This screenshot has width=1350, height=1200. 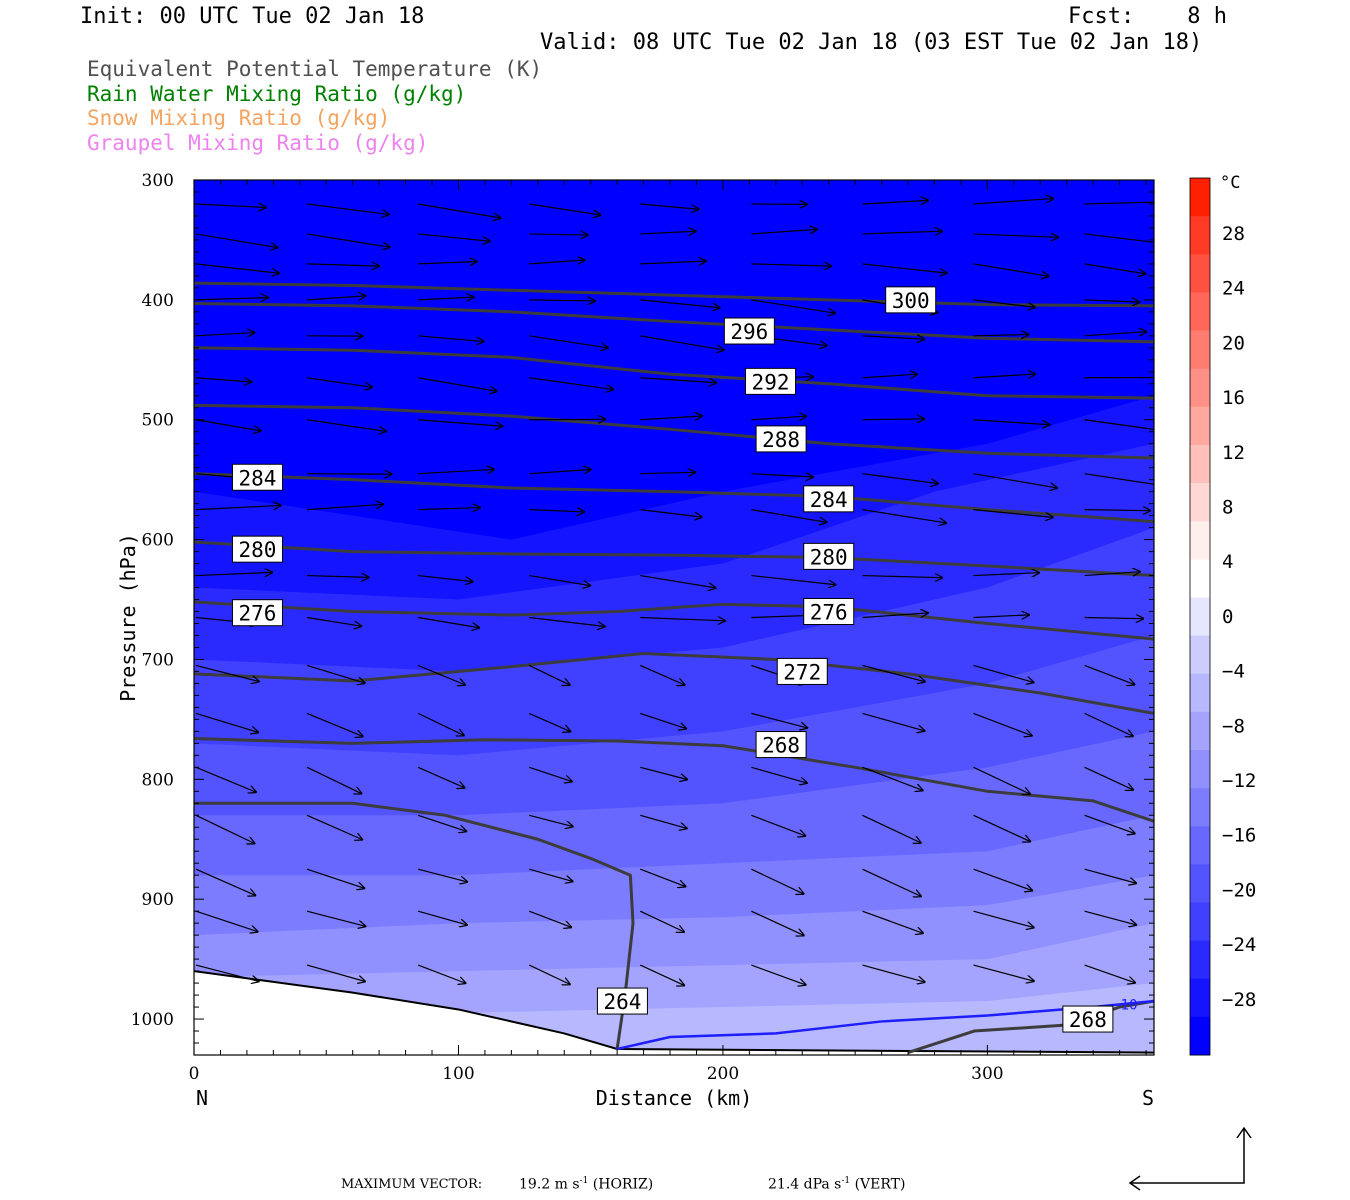 I want to click on contour-label: 272, so click(x=802, y=672).